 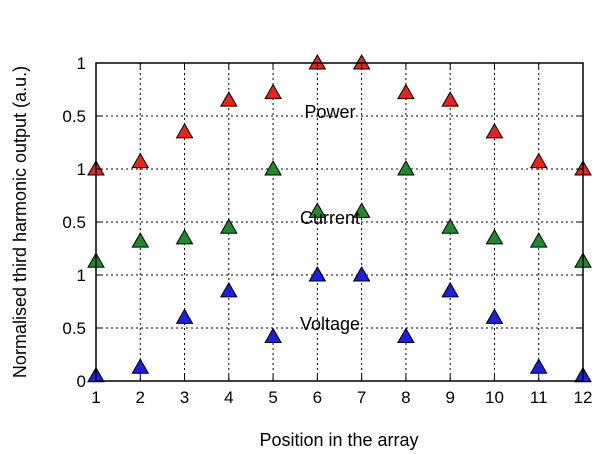 I want to click on x-tick-label: 11, so click(x=539, y=397).